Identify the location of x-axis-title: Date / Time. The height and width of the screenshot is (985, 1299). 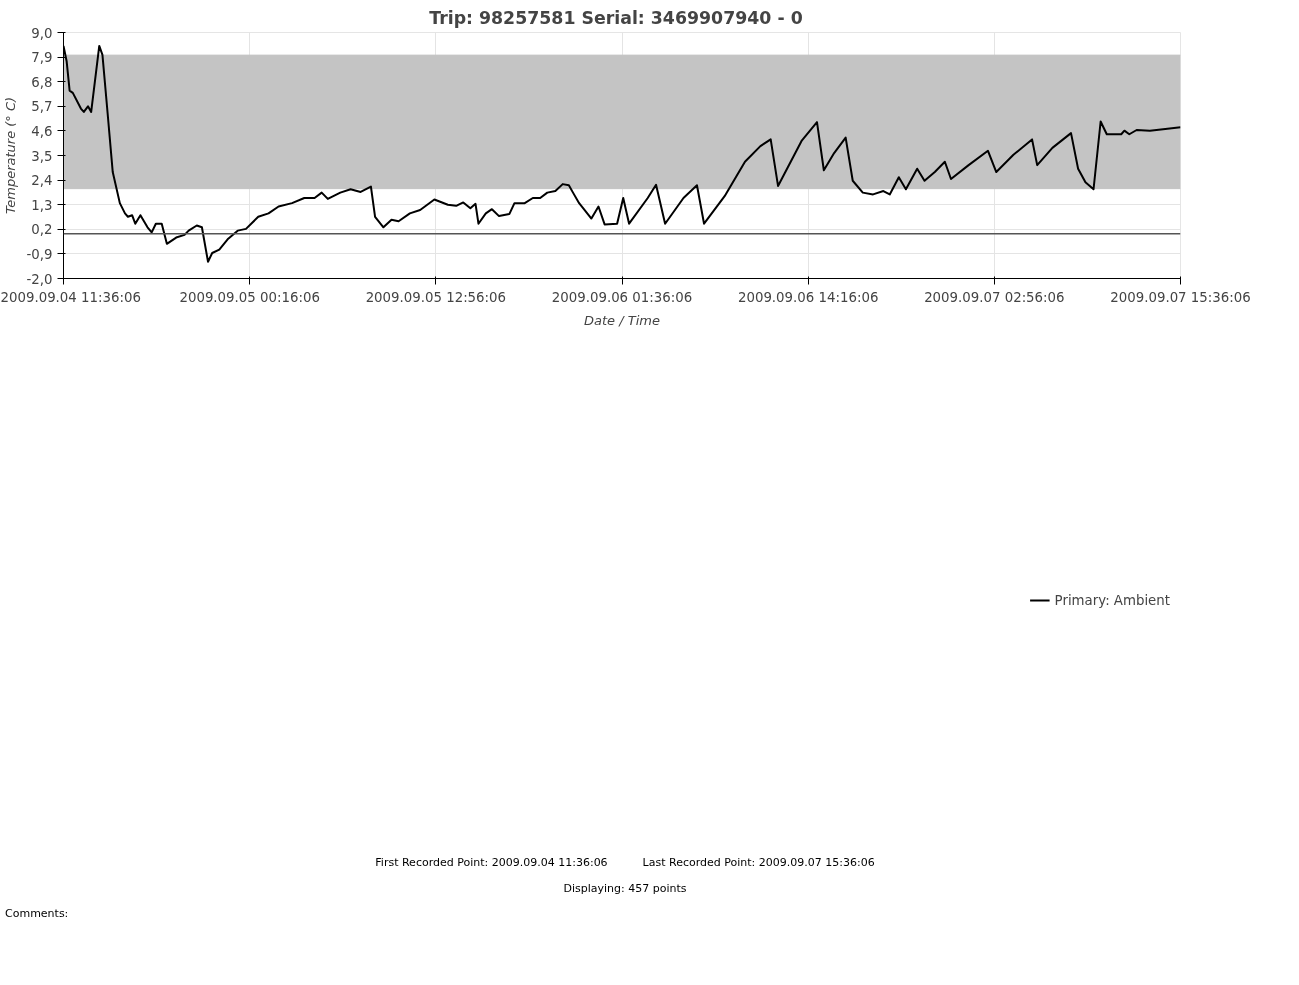
(622, 320).